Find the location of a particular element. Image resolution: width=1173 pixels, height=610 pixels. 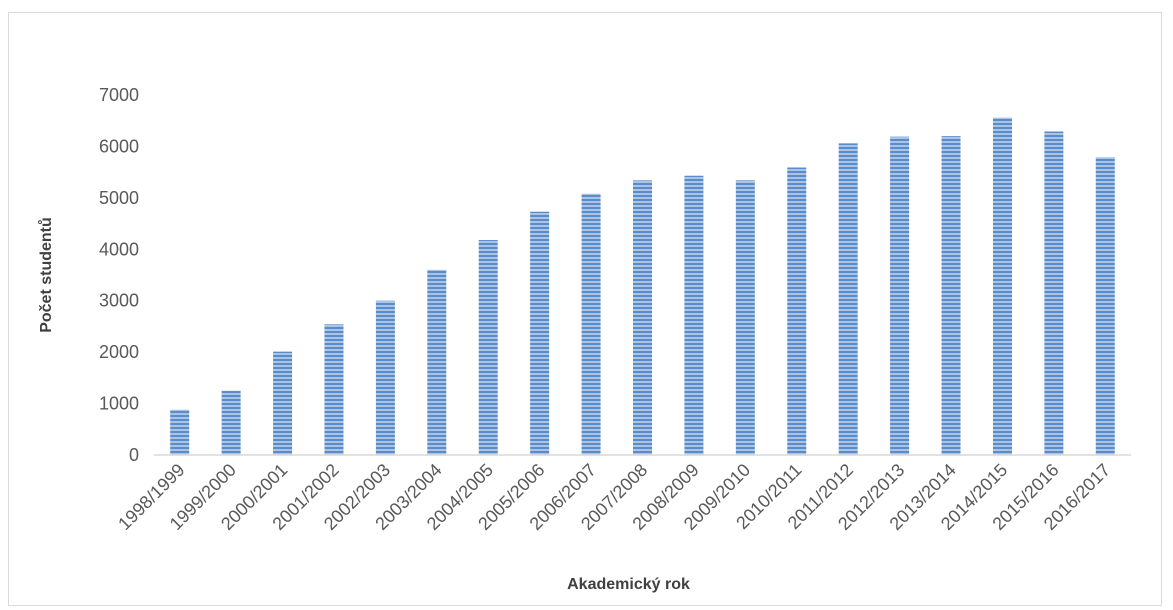

y-axis-tick-labels: 0 1000 2000 3000 4000 5000 6000 7000 is located at coordinates (119, 275).